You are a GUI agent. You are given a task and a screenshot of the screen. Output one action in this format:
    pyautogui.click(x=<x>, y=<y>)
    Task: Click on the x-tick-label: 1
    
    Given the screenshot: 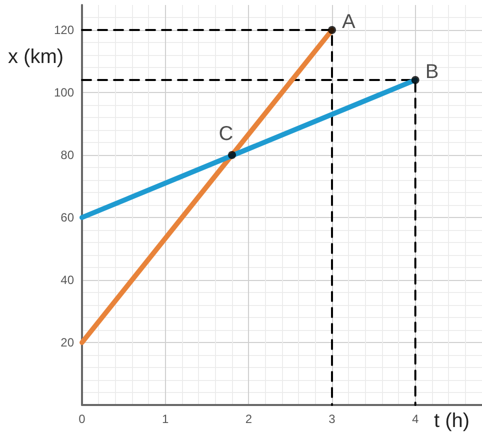 What is the action you would take?
    pyautogui.click(x=165, y=419)
    